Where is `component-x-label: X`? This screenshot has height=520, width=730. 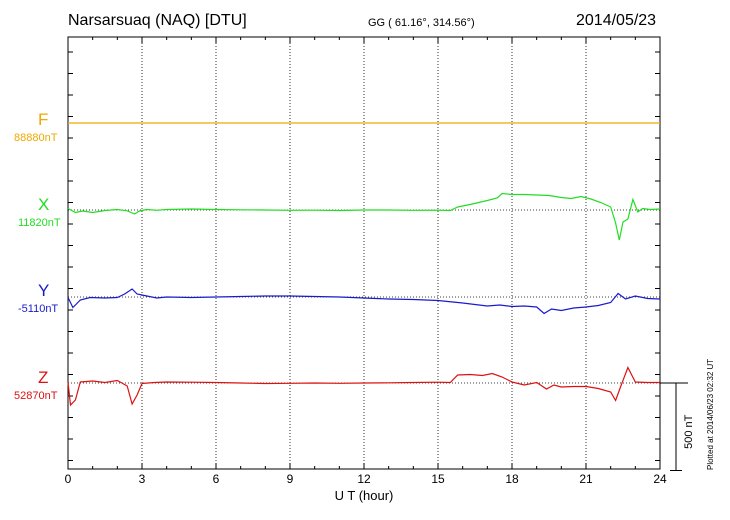 component-x-label: X is located at coordinates (44, 204).